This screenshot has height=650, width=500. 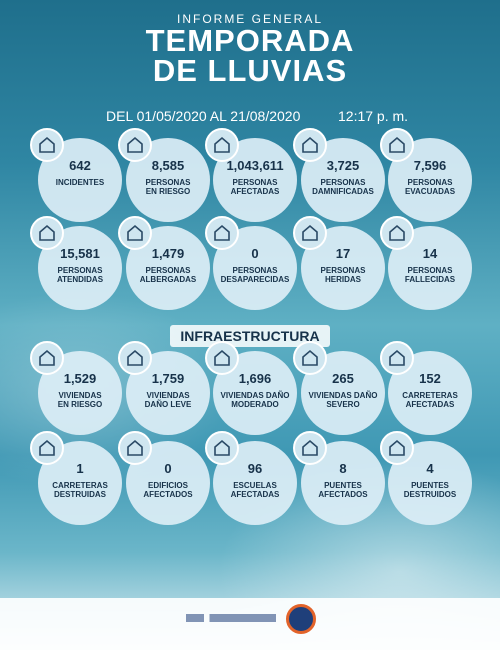 What do you see at coordinates (80, 400) in the screenshot?
I see `stat-label: VIVIENDAS EN RIESGO` at bounding box center [80, 400].